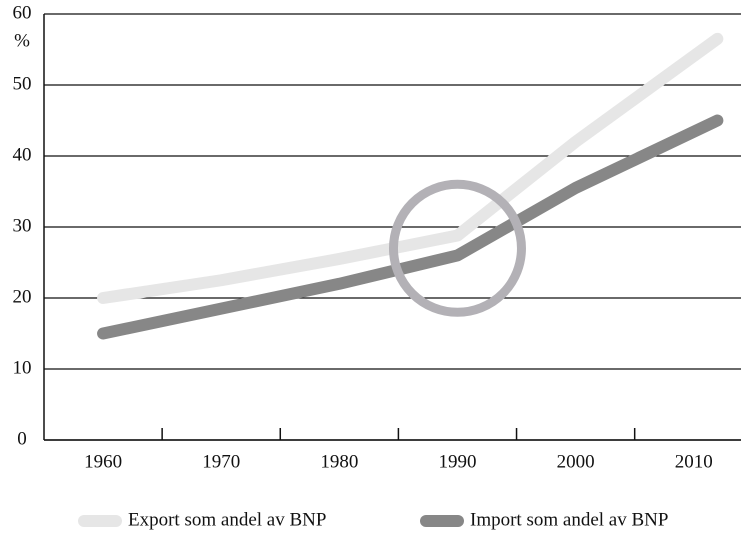  Describe the element at coordinates (694, 461) in the screenshot. I see `x-tick-label: 2010` at that location.